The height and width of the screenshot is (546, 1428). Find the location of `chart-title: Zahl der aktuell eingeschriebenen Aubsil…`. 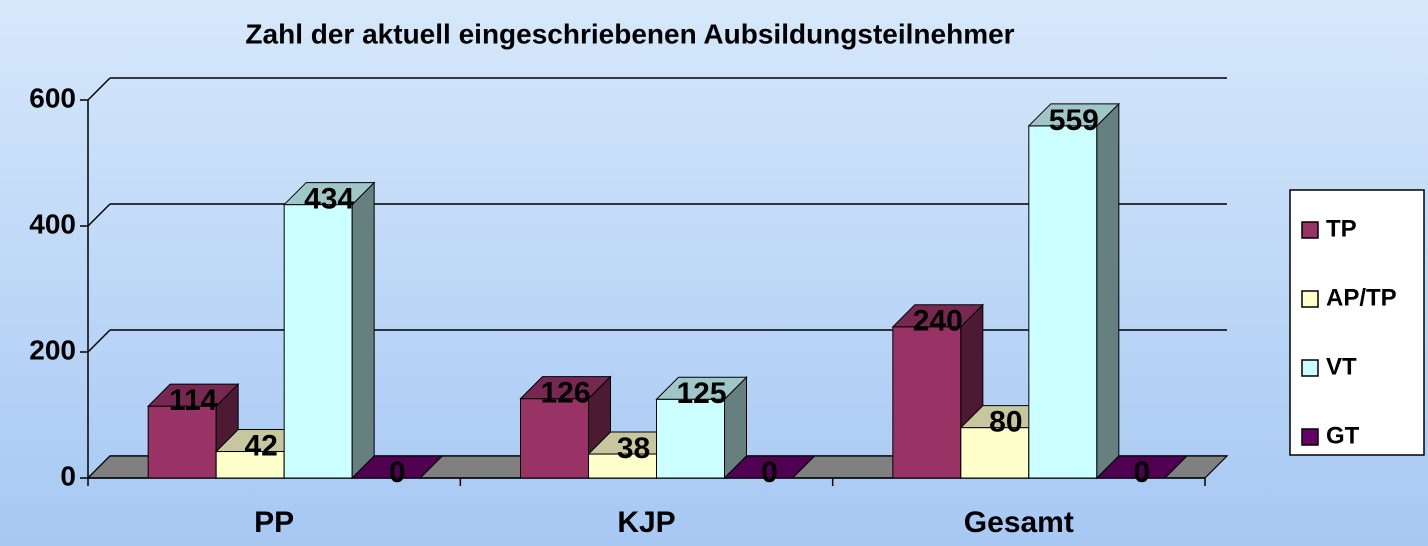

chart-title: Zahl der aktuell eingeschriebenen Aubsil… is located at coordinates (629, 33).